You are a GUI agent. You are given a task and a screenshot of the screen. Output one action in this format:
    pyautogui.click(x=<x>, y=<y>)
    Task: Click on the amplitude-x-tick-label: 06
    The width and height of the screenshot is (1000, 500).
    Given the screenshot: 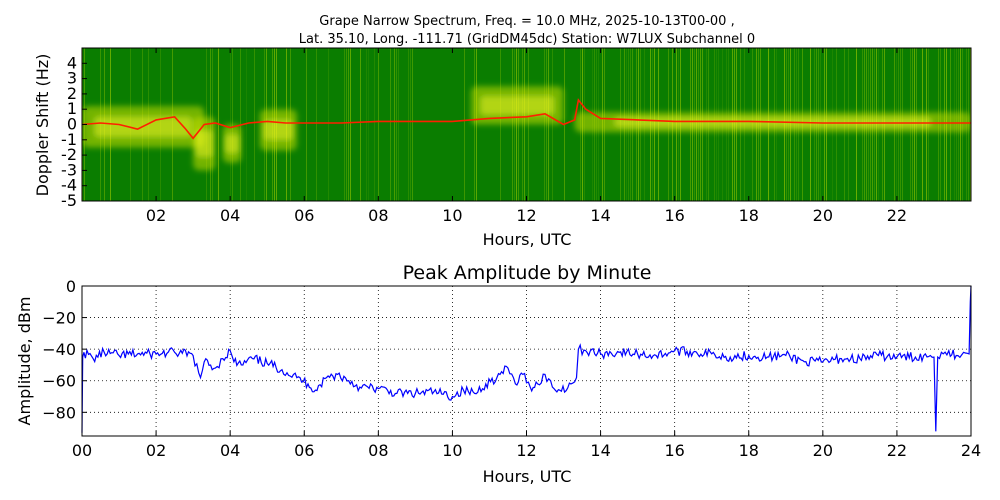 What is the action you would take?
    pyautogui.click(x=304, y=450)
    